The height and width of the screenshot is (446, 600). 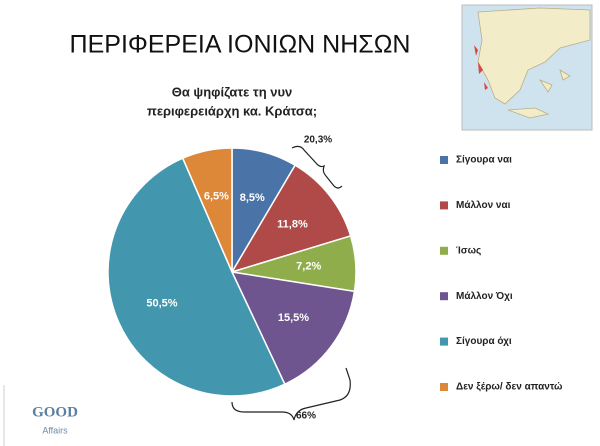 I want to click on data-label: 11,8%, so click(x=292, y=224).